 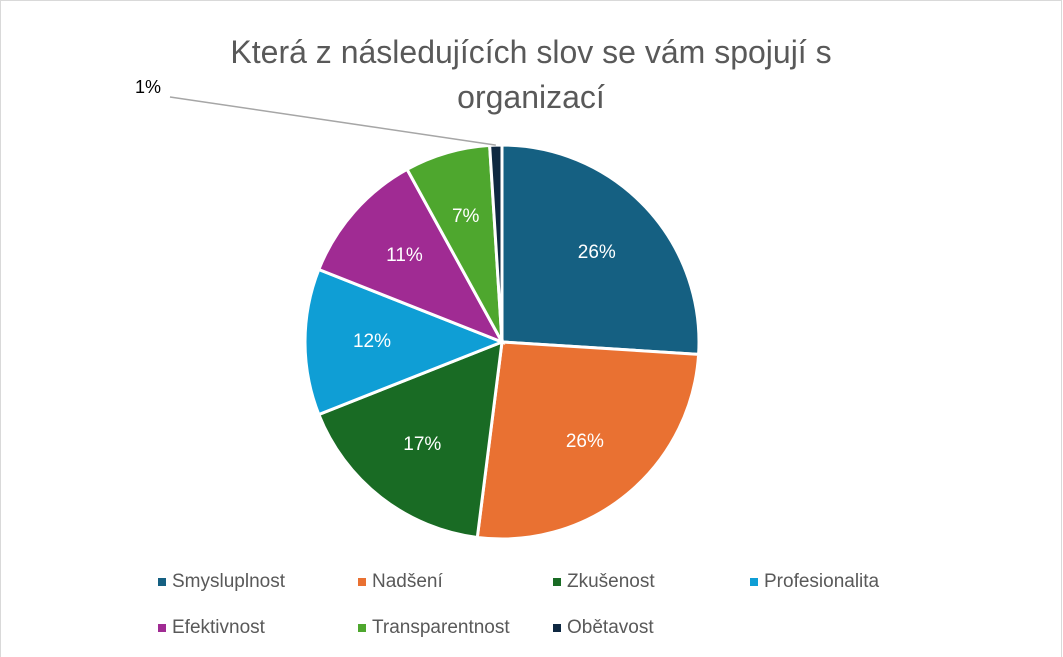 I want to click on legend-label: Efektivnost, so click(x=219, y=627).